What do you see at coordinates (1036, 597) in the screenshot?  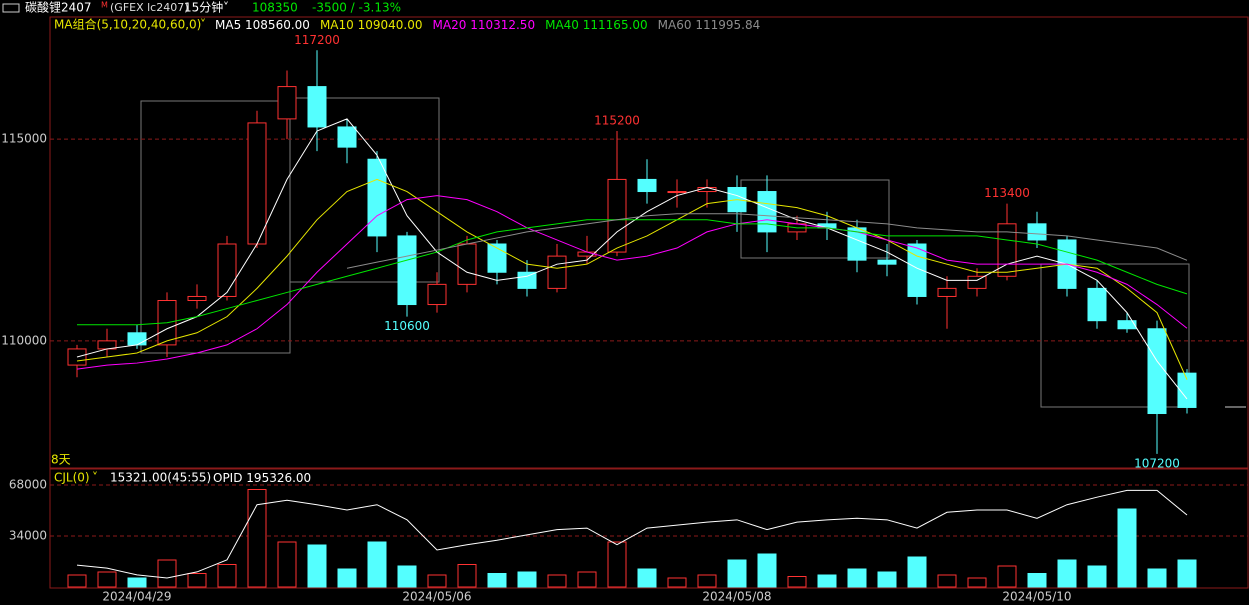 I see `x-tick-label: 2024/05/10` at bounding box center [1036, 597].